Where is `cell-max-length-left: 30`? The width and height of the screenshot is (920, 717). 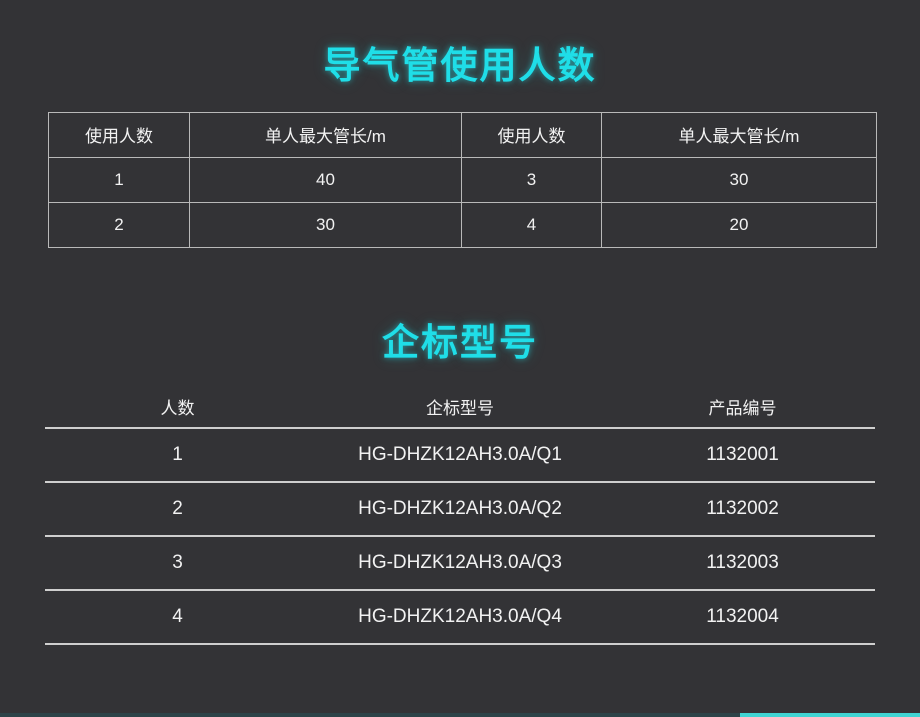 cell-max-length-left: 30 is located at coordinates (325, 224).